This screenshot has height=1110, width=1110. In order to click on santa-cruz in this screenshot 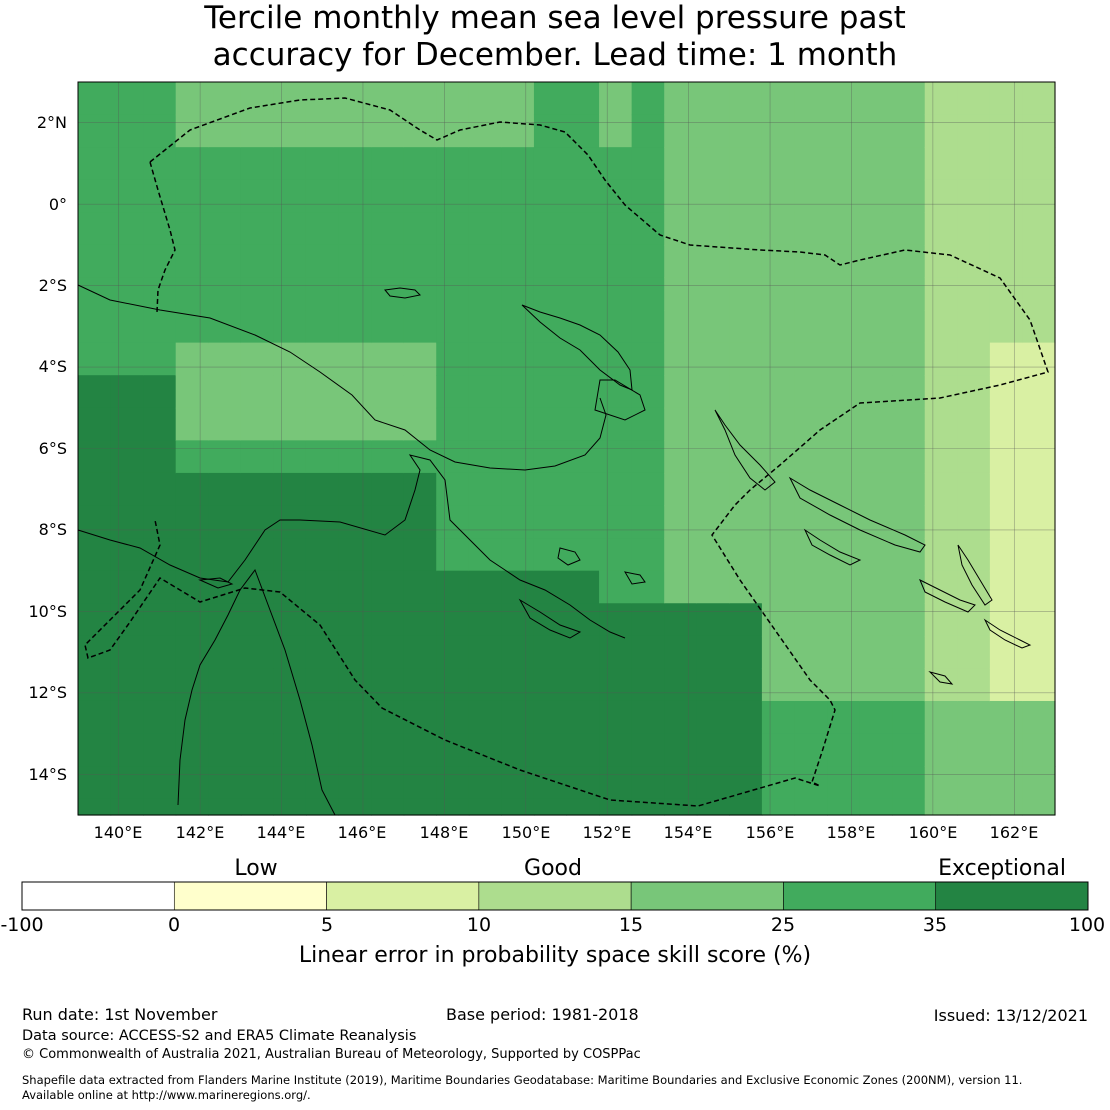, I will do `click(1007, 633)`.